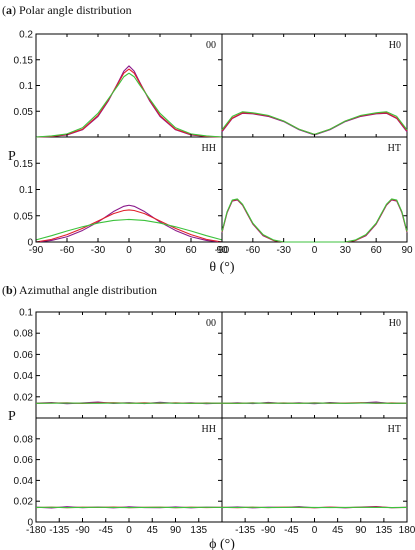 Image resolution: width=415 pixels, height=550 pixels. What do you see at coordinates (88, 290) in the screenshot?
I see `figure-b-title-text: Azimuthal angle distribution` at bounding box center [88, 290].